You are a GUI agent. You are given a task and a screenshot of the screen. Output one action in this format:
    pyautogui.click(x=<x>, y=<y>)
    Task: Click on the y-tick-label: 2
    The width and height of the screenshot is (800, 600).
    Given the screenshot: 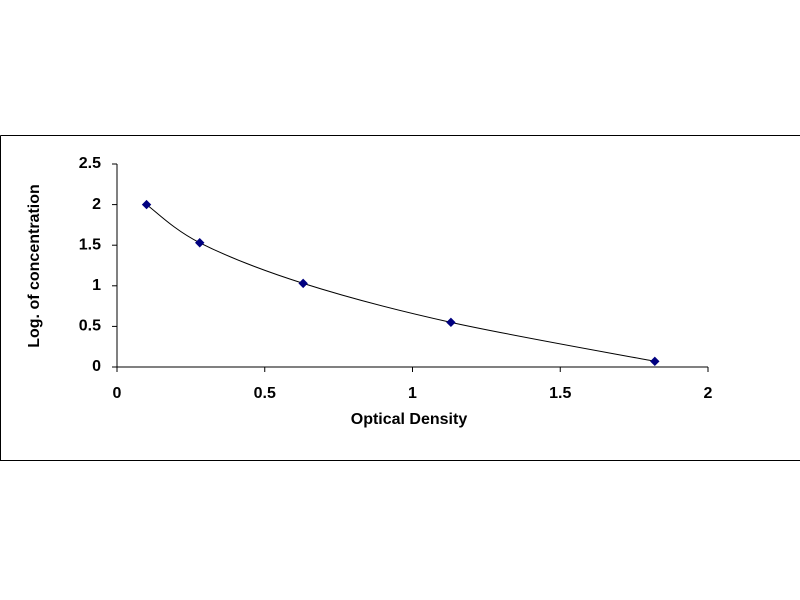 What is the action you would take?
    pyautogui.click(x=96, y=204)
    